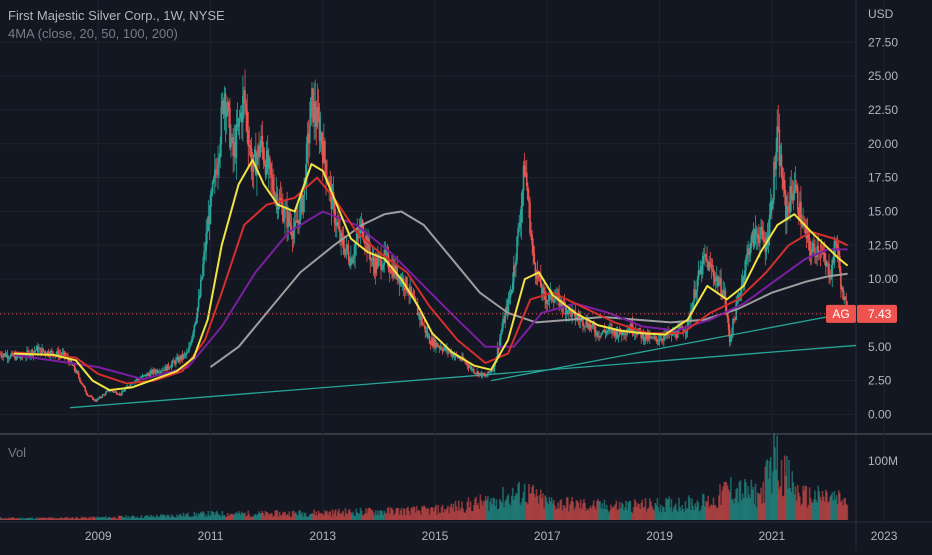 The width and height of the screenshot is (932, 555). I want to click on y-tick-label: 12.50, so click(883, 245).